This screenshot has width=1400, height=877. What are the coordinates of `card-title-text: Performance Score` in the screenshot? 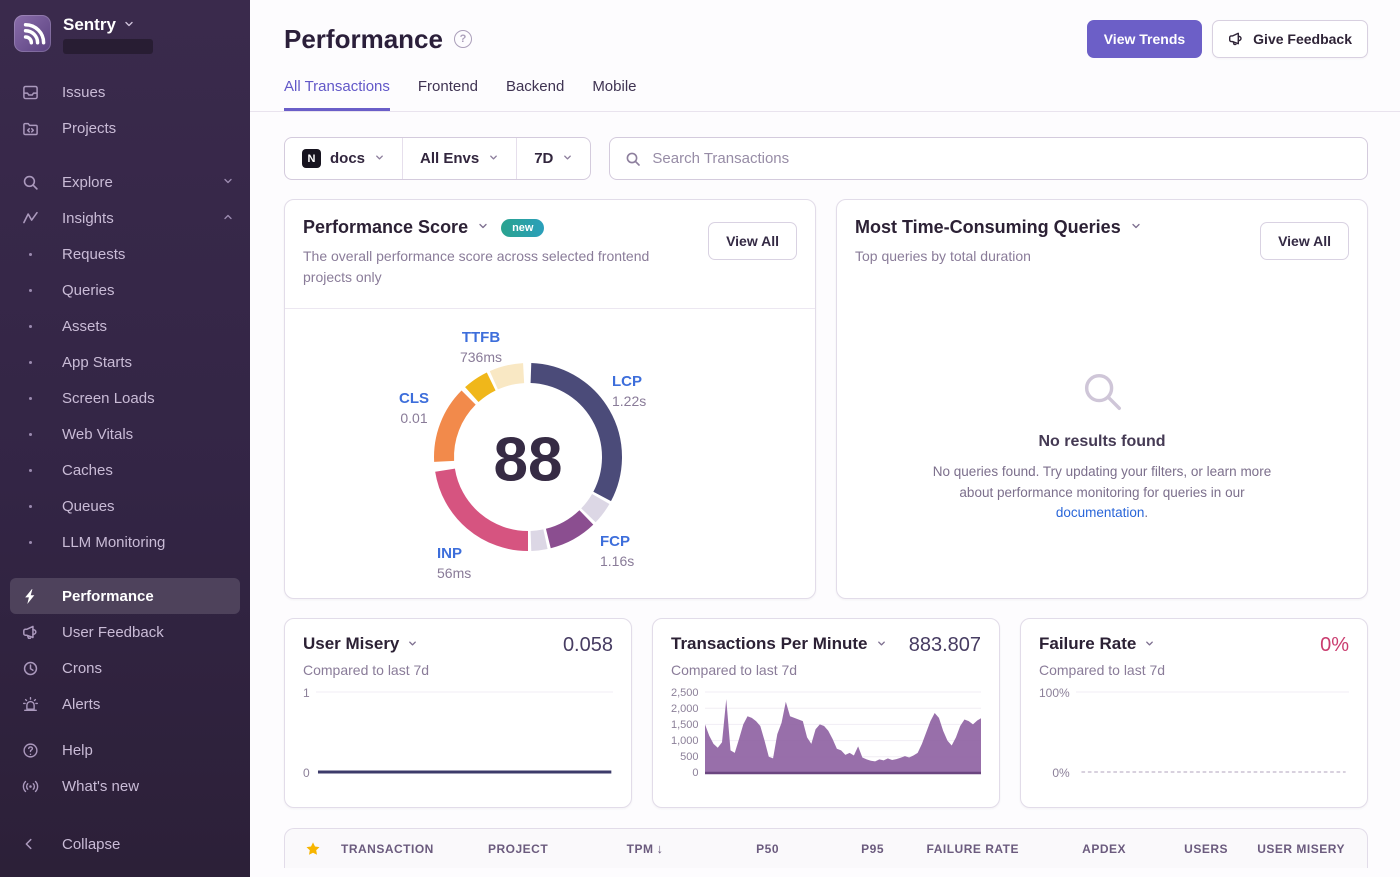 It's located at (386, 227).